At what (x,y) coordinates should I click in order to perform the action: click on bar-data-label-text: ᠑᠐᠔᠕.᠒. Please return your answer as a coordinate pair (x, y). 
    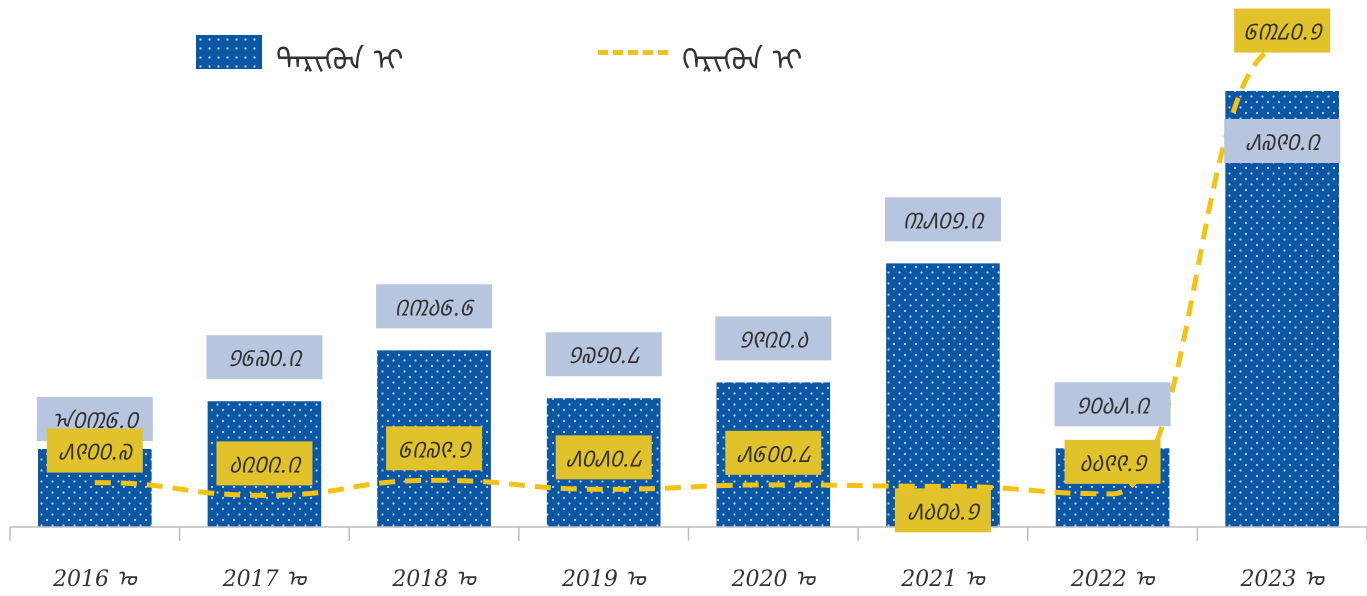
    Looking at the image, I should click on (1113, 406).